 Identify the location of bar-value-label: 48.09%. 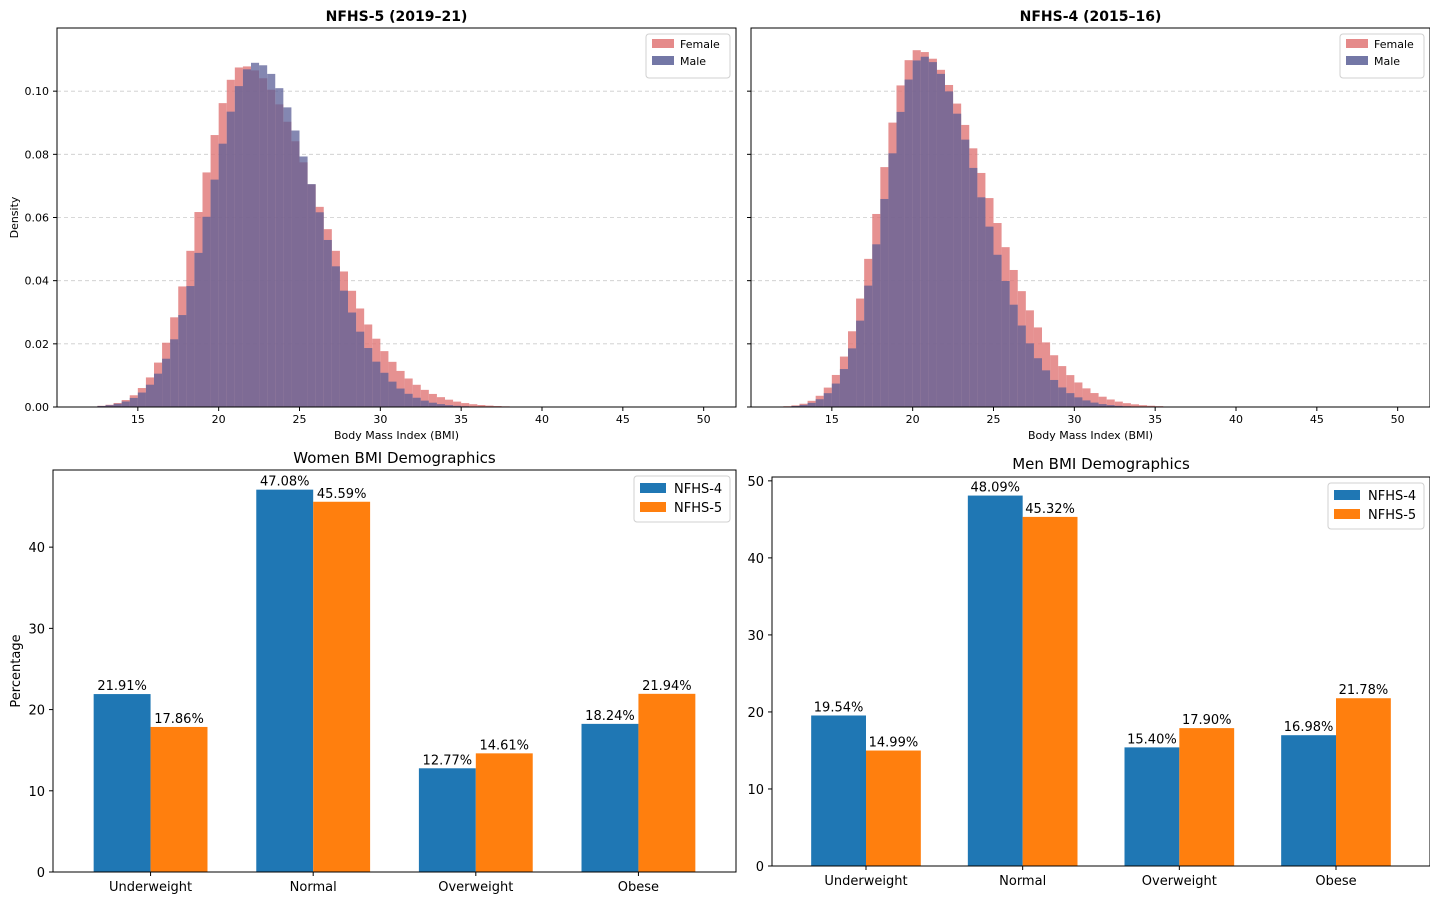
(995, 488).